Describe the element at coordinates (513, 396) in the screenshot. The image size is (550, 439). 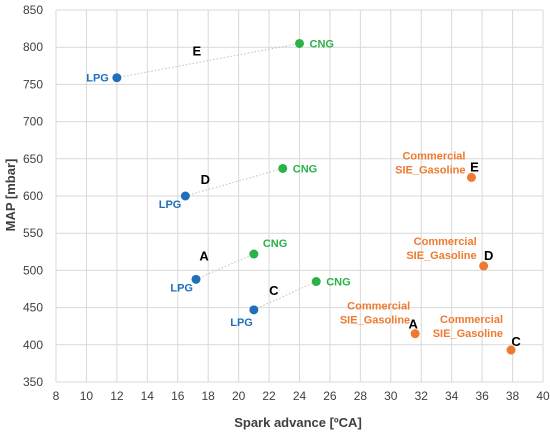
I see `x-tick-label: 38` at that location.